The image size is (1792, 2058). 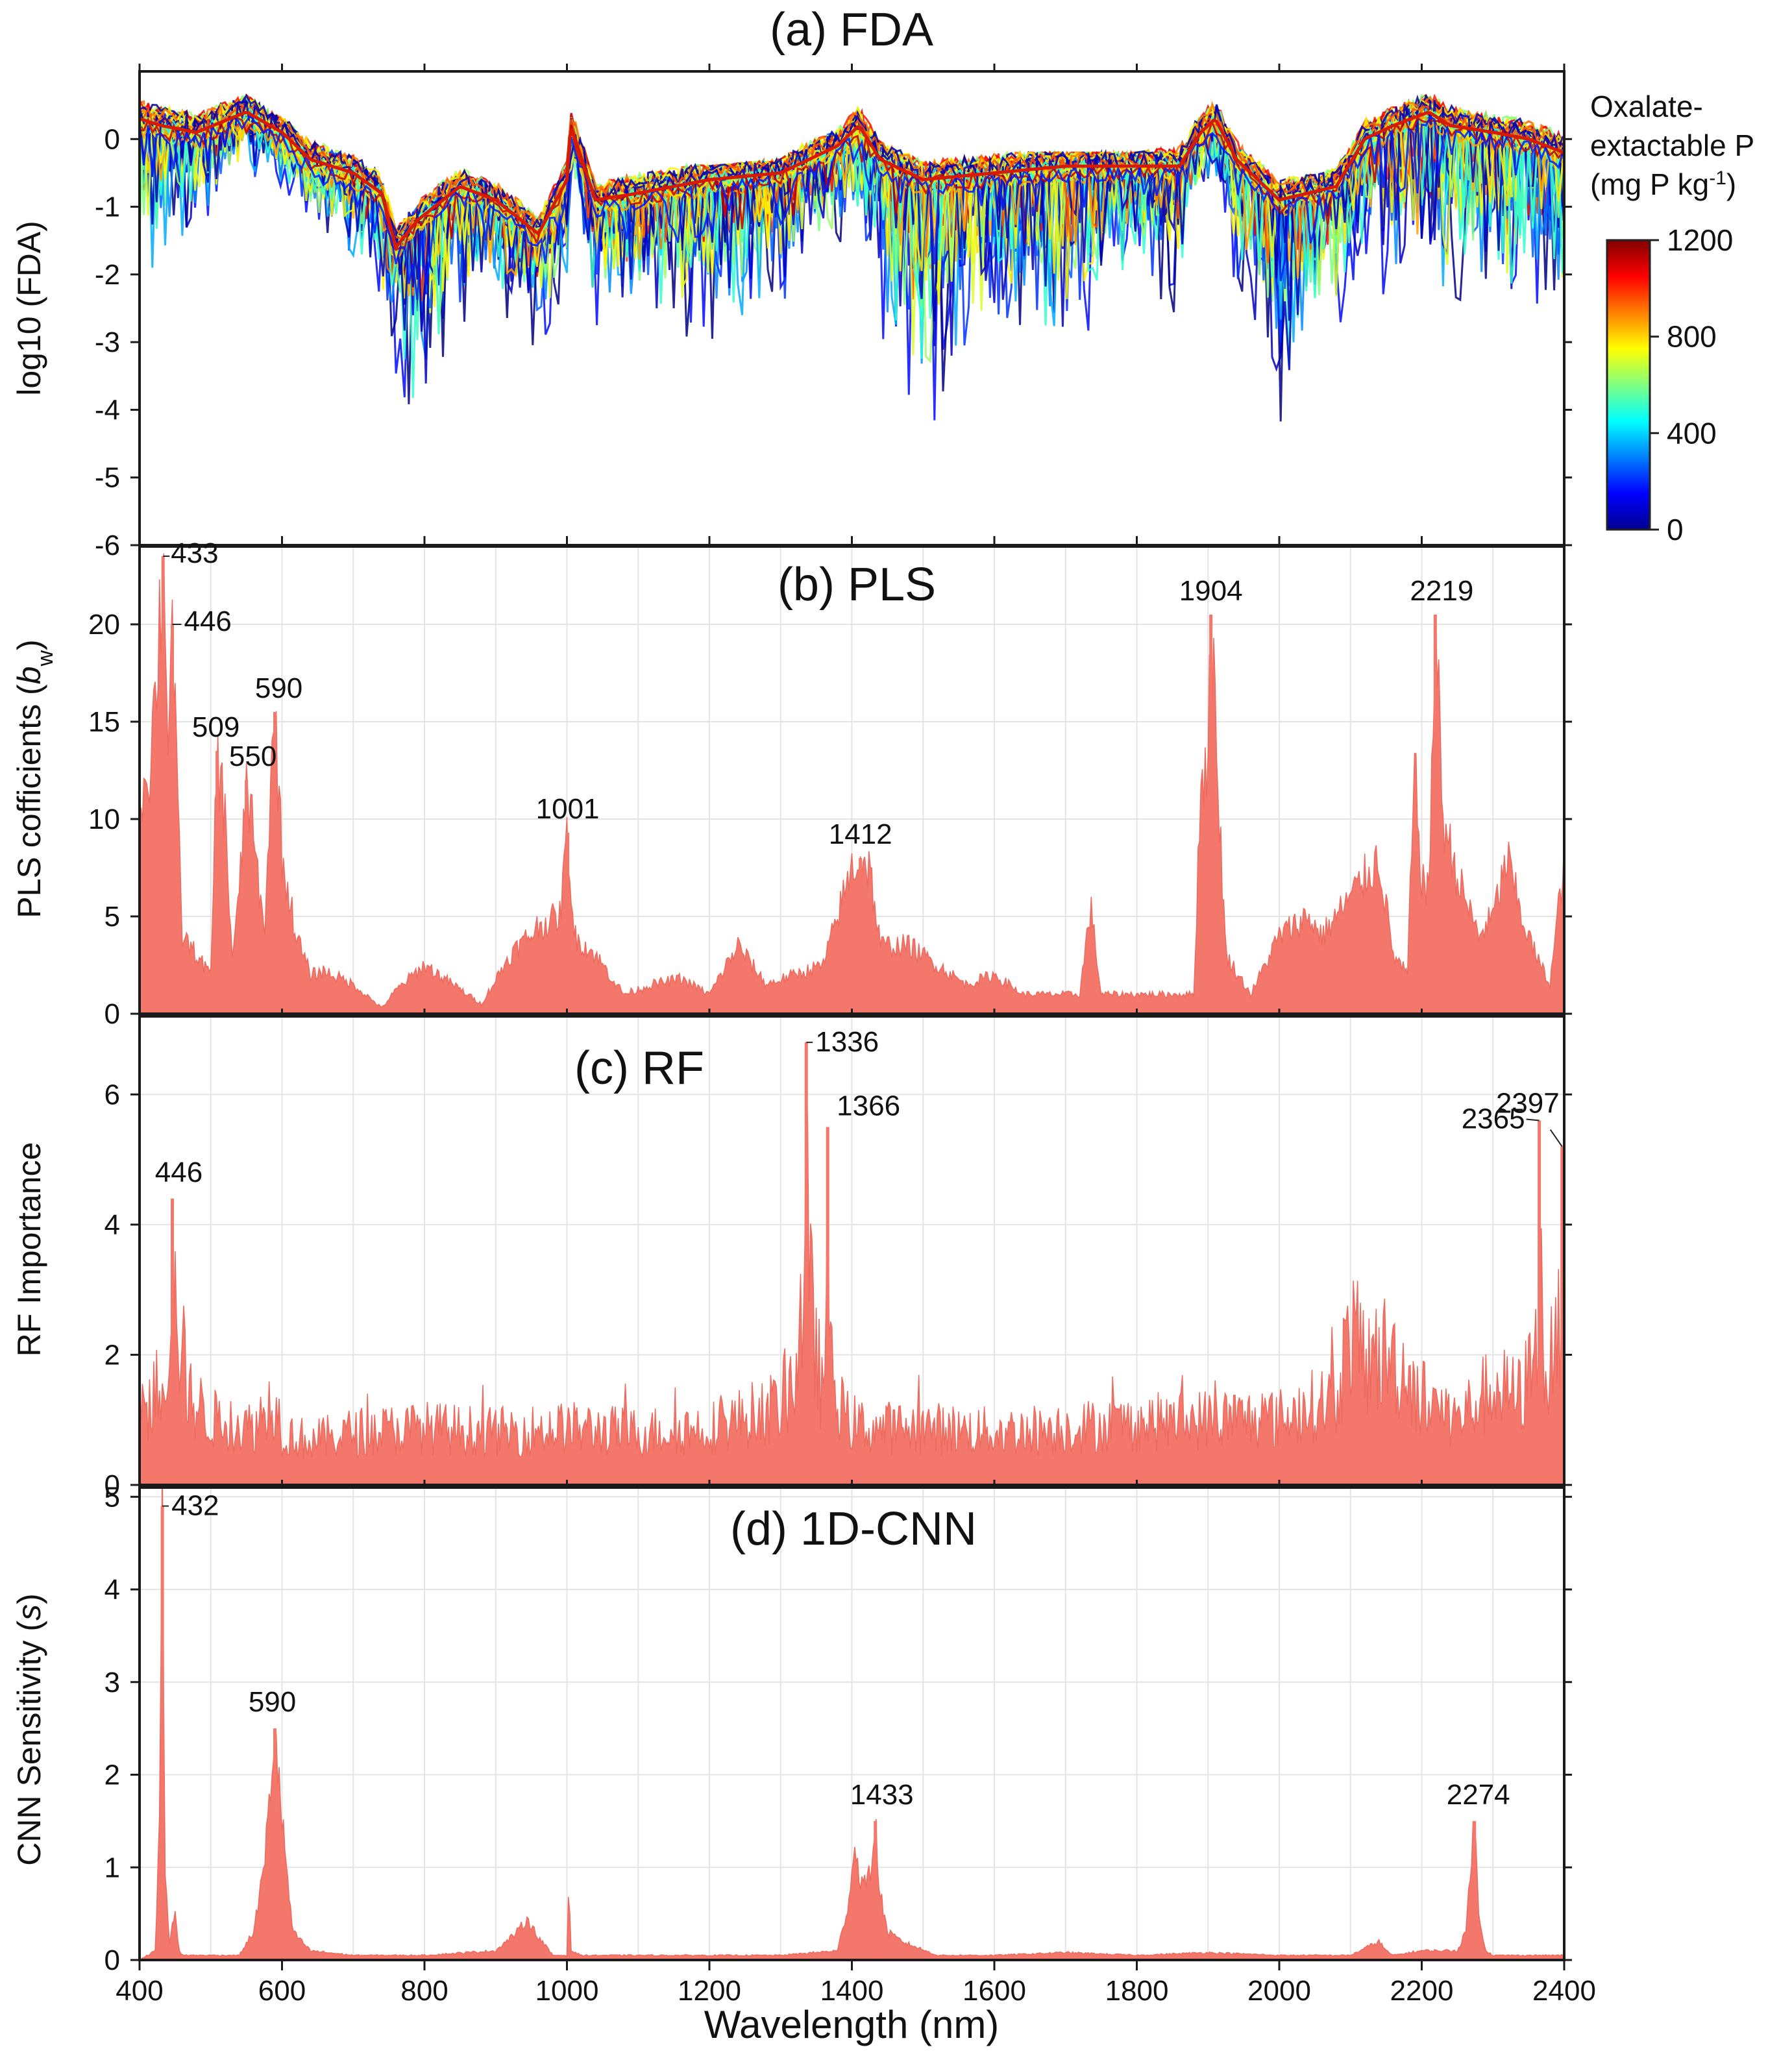 What do you see at coordinates (852, 1991) in the screenshot?
I see `x-tick-label: 1400` at bounding box center [852, 1991].